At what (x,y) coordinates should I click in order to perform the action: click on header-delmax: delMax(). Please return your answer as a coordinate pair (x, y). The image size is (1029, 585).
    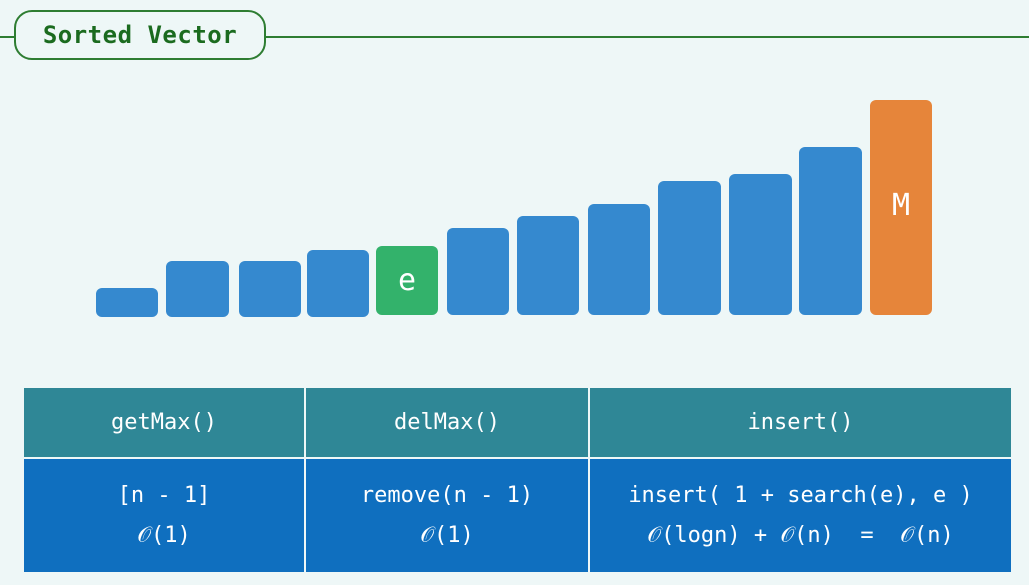
    Looking at the image, I should click on (447, 422).